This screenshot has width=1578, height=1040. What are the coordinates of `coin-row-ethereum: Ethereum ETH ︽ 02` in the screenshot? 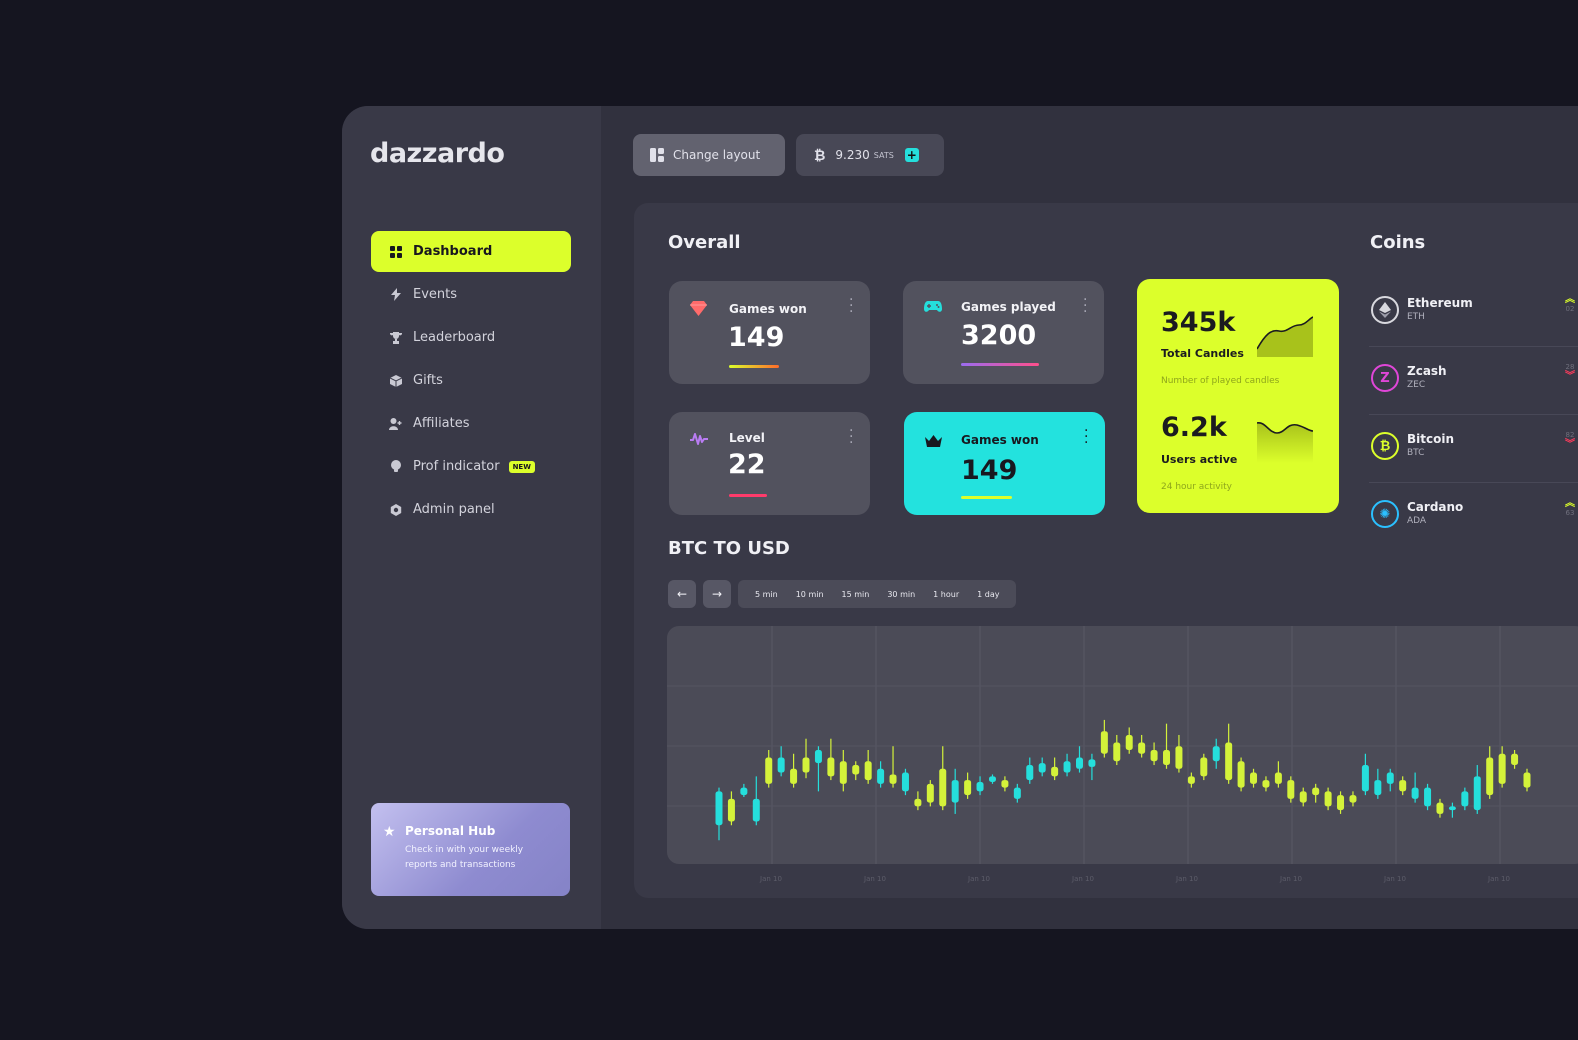 It's located at (1473, 313).